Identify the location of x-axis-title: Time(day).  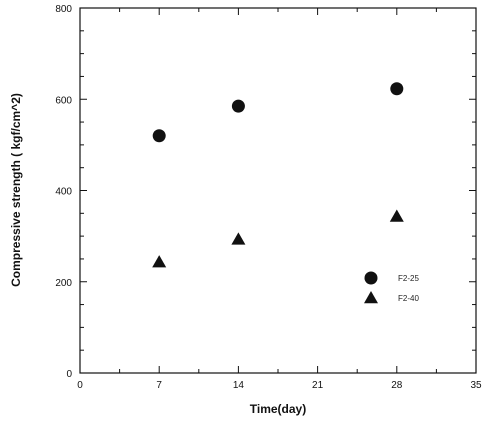
(278, 409).